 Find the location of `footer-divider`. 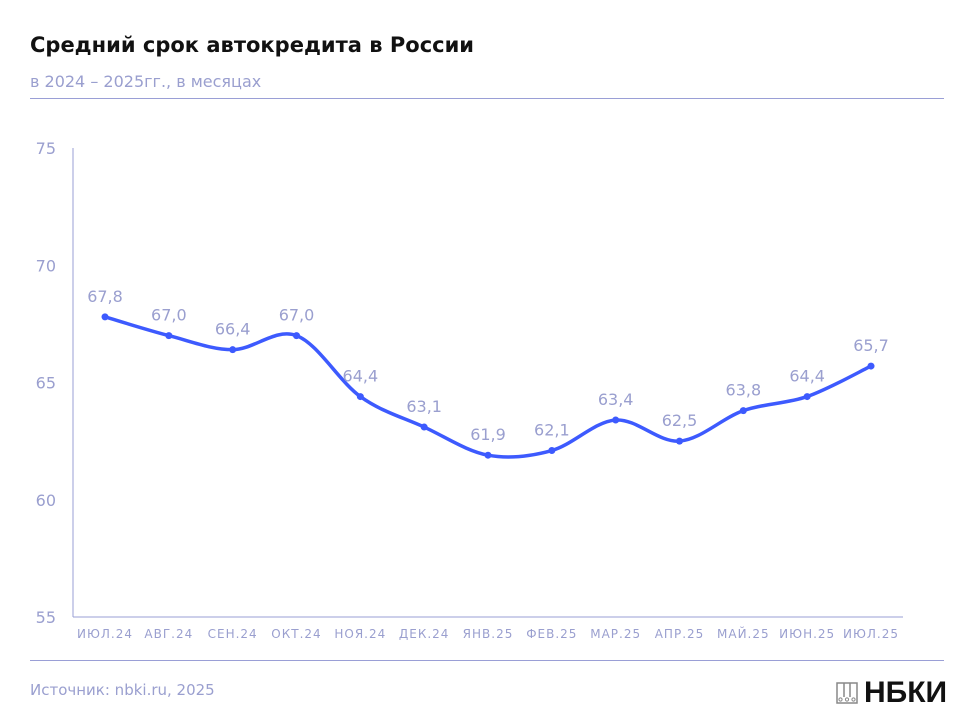

footer-divider is located at coordinates (487, 660).